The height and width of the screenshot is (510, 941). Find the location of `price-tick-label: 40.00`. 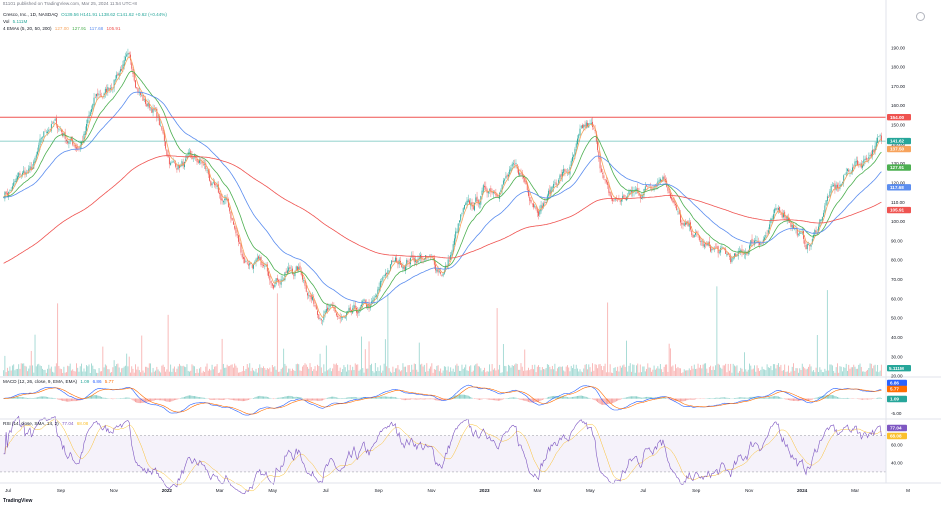

price-tick-label: 40.00 is located at coordinates (897, 337).